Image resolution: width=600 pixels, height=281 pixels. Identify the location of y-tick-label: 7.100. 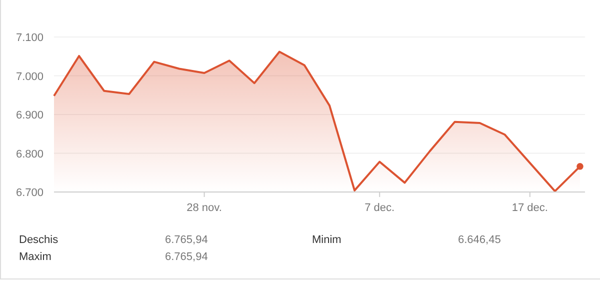
(30, 38).